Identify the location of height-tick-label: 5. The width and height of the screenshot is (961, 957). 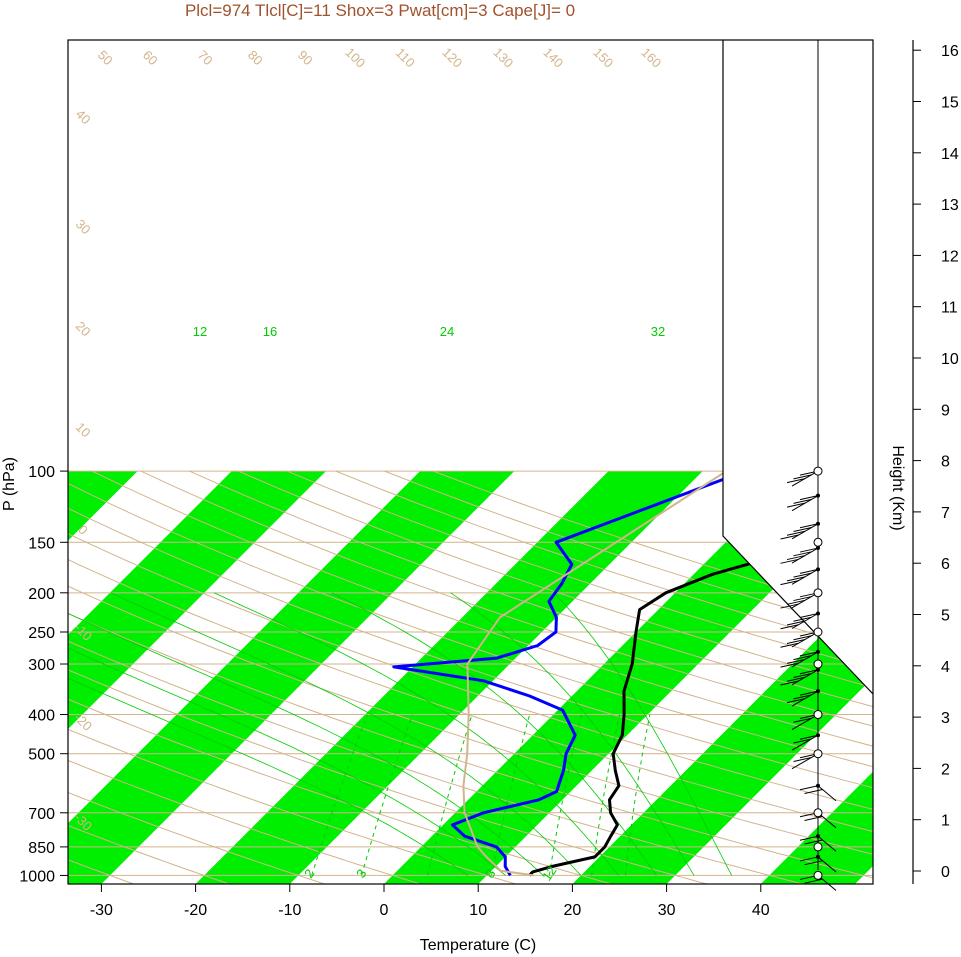
(945, 616).